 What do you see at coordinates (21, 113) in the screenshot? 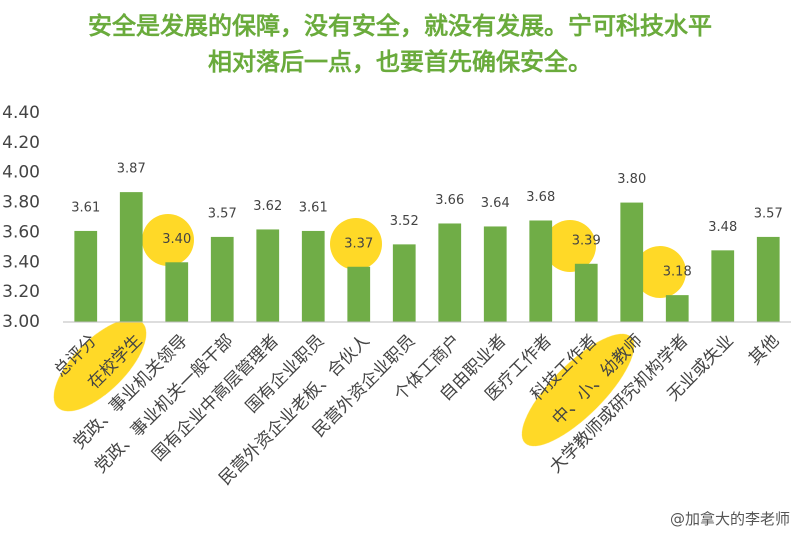
I see `y-tick-label: 4.40` at bounding box center [21, 113].